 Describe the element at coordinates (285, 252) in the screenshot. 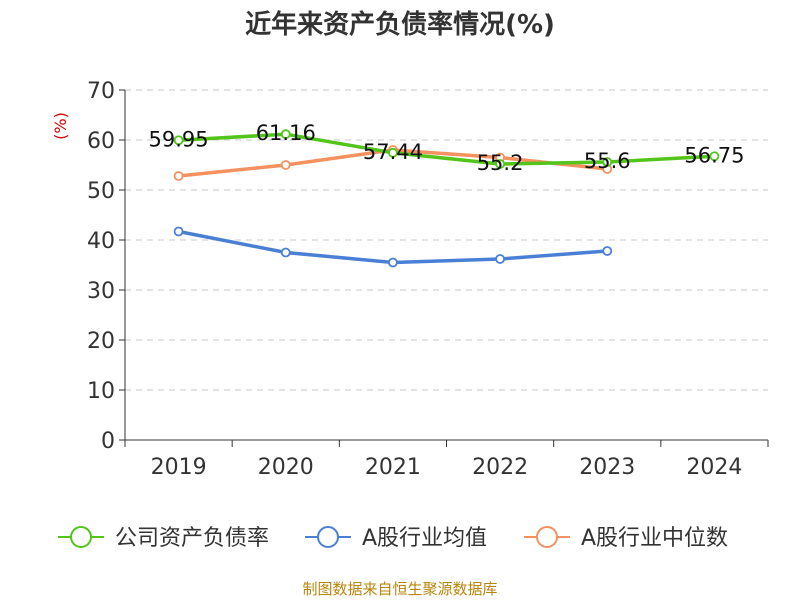

I see `series-1-point-2020` at that location.